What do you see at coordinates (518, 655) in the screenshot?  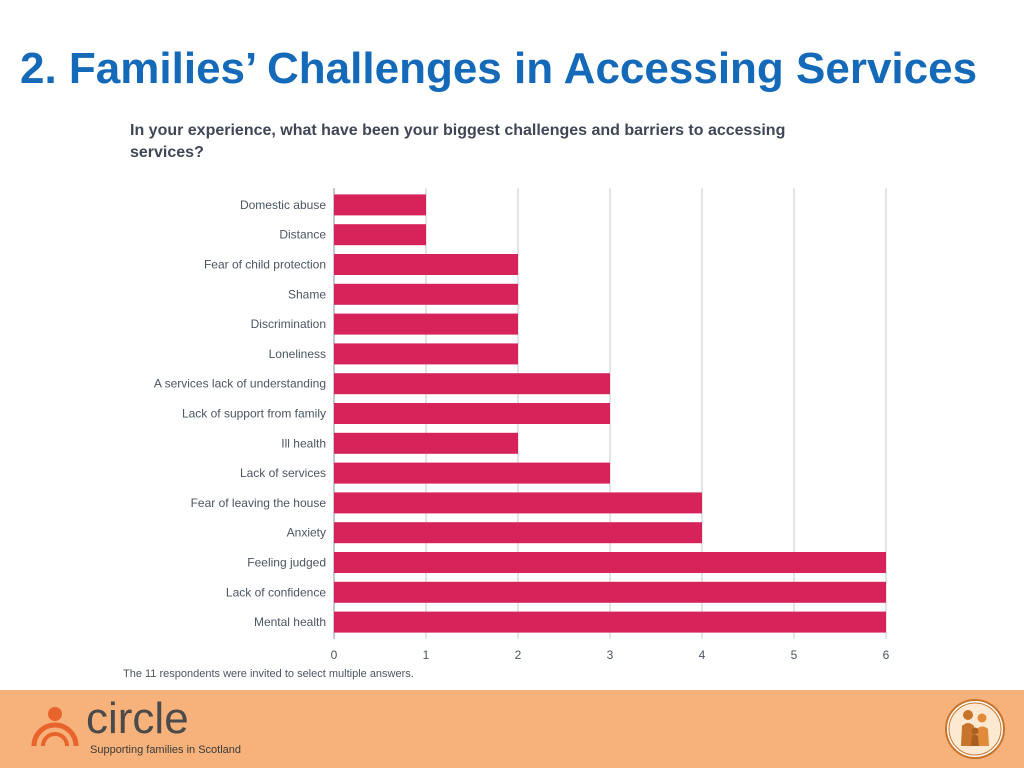 I see `x-tick-label: 2` at bounding box center [518, 655].